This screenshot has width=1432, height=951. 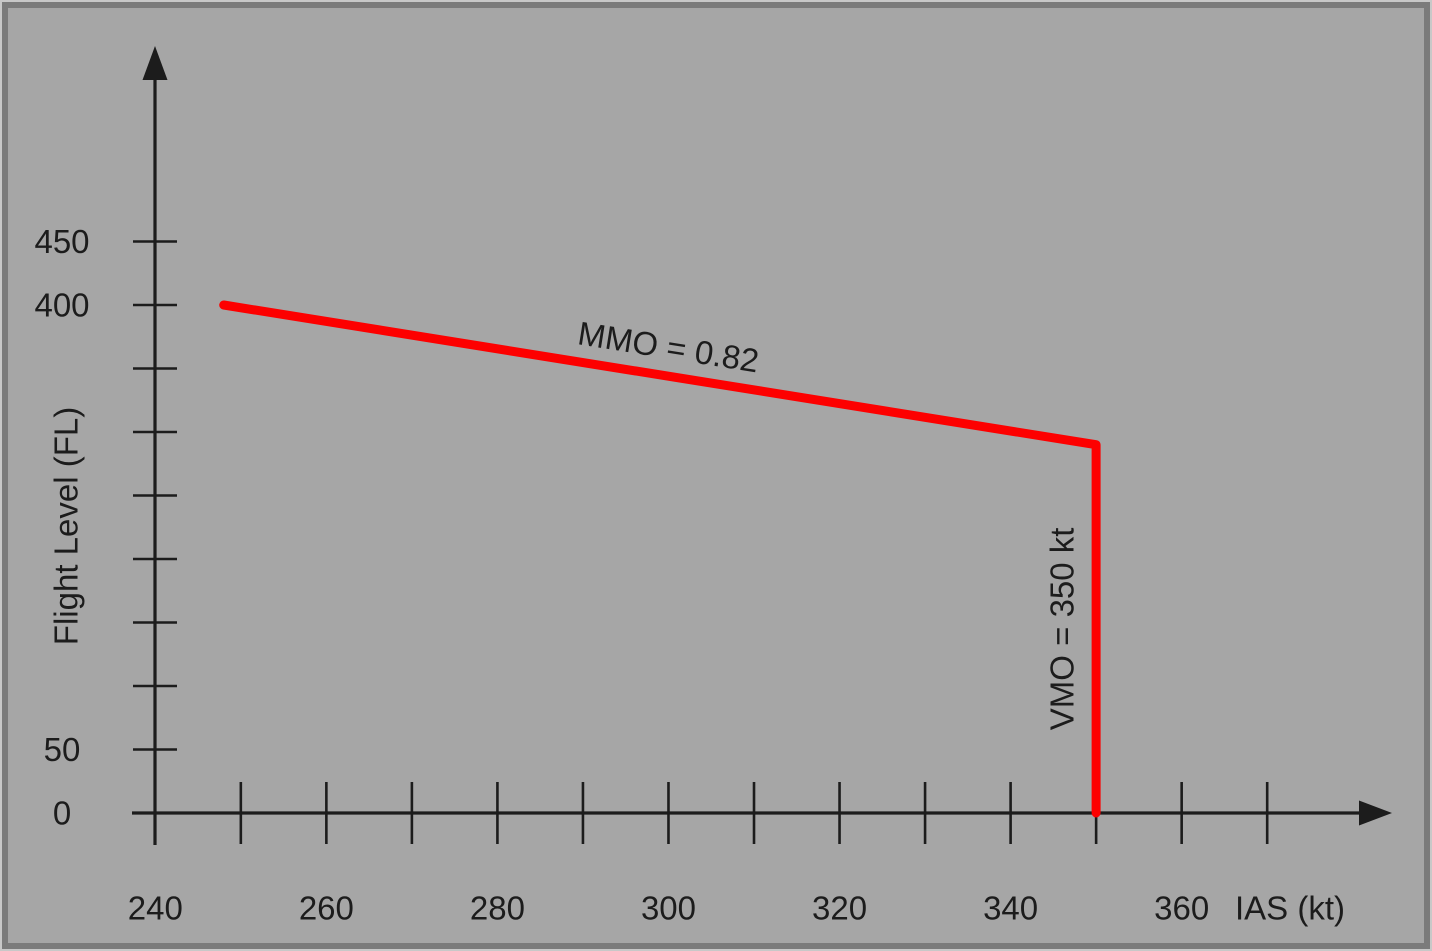 I want to click on x-tick-label-360: 360, so click(x=1181, y=908).